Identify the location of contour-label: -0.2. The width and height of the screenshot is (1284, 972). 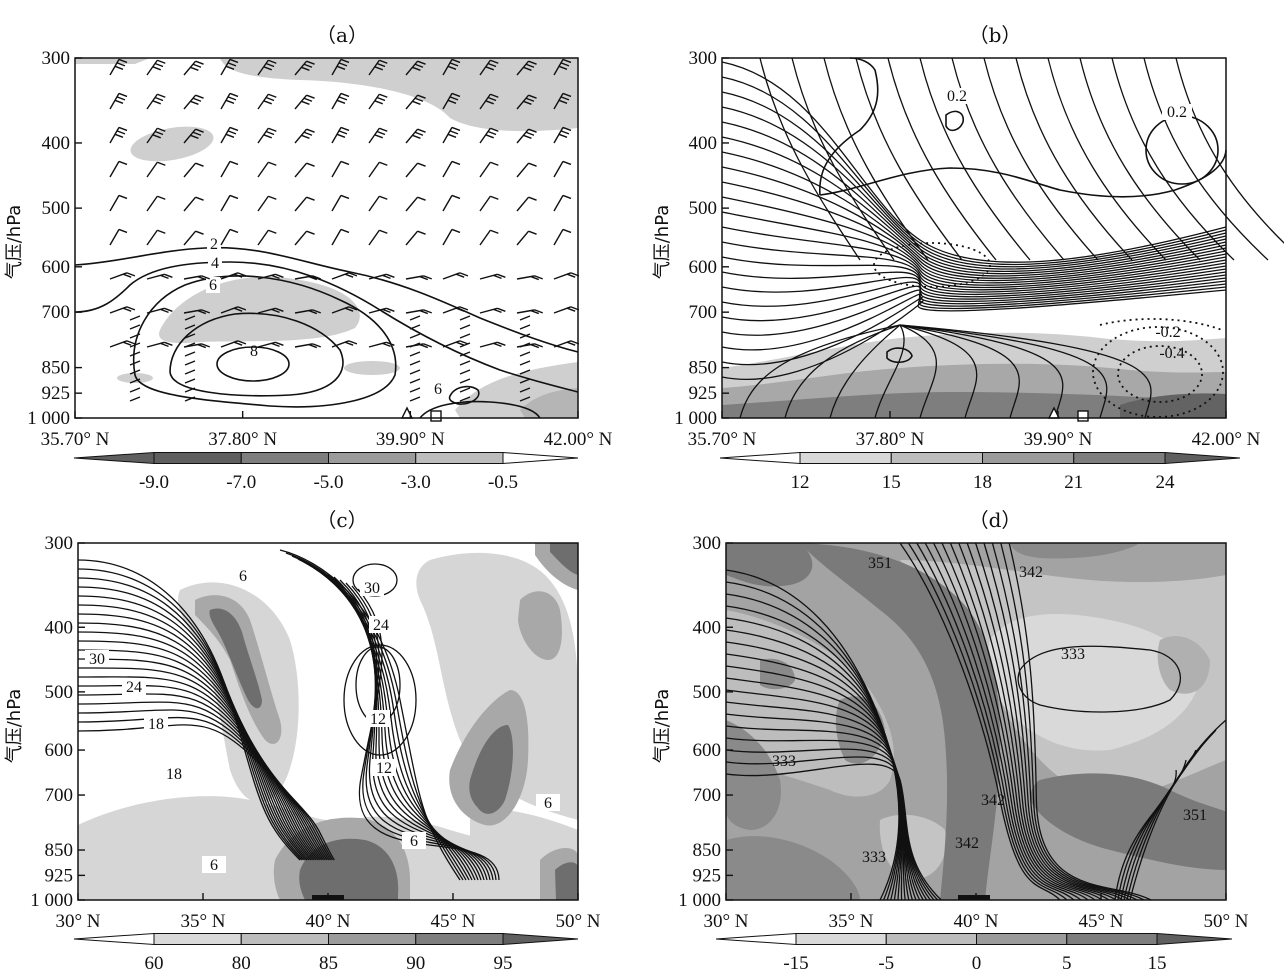
(1167, 332).